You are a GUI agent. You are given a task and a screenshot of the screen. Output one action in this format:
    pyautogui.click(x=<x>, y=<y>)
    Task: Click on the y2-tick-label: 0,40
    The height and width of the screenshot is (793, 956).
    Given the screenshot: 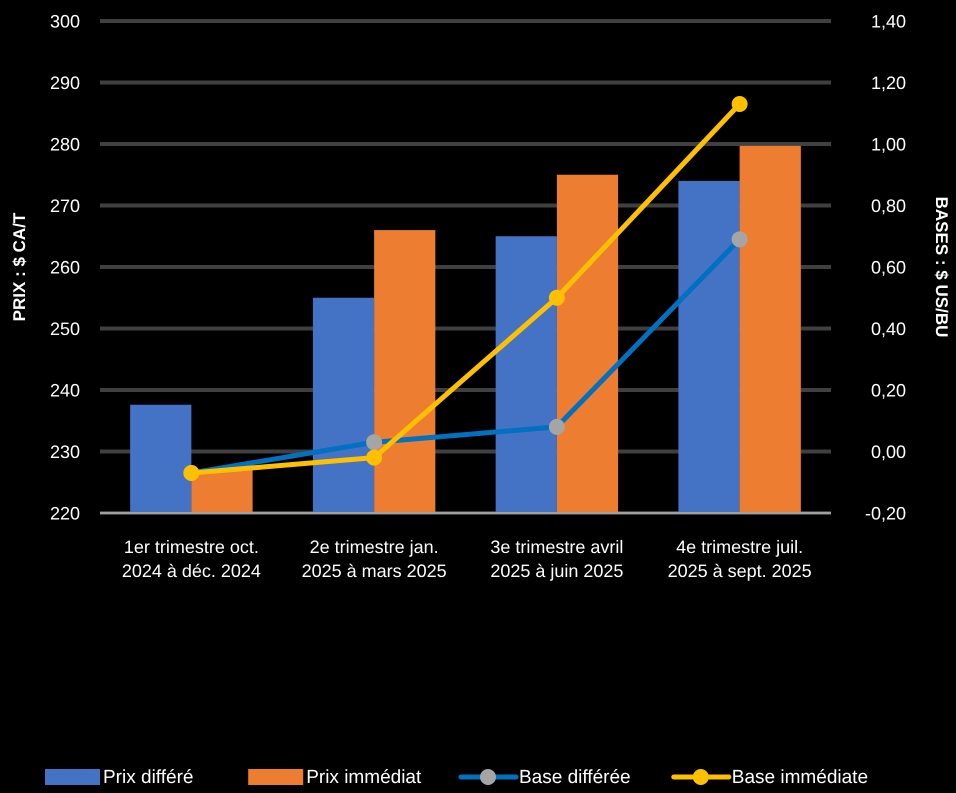 What is the action you would take?
    pyautogui.click(x=888, y=328)
    